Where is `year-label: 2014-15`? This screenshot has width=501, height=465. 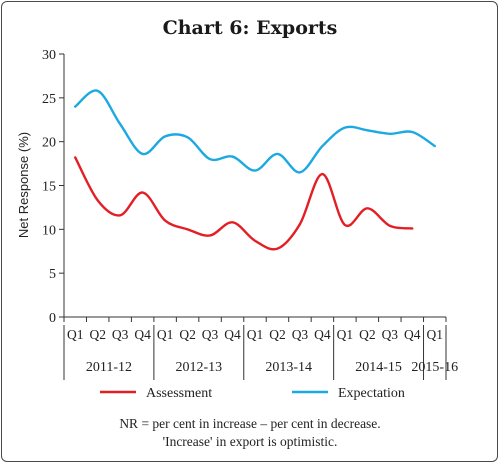 year-label: 2014-15 is located at coordinates (378, 367).